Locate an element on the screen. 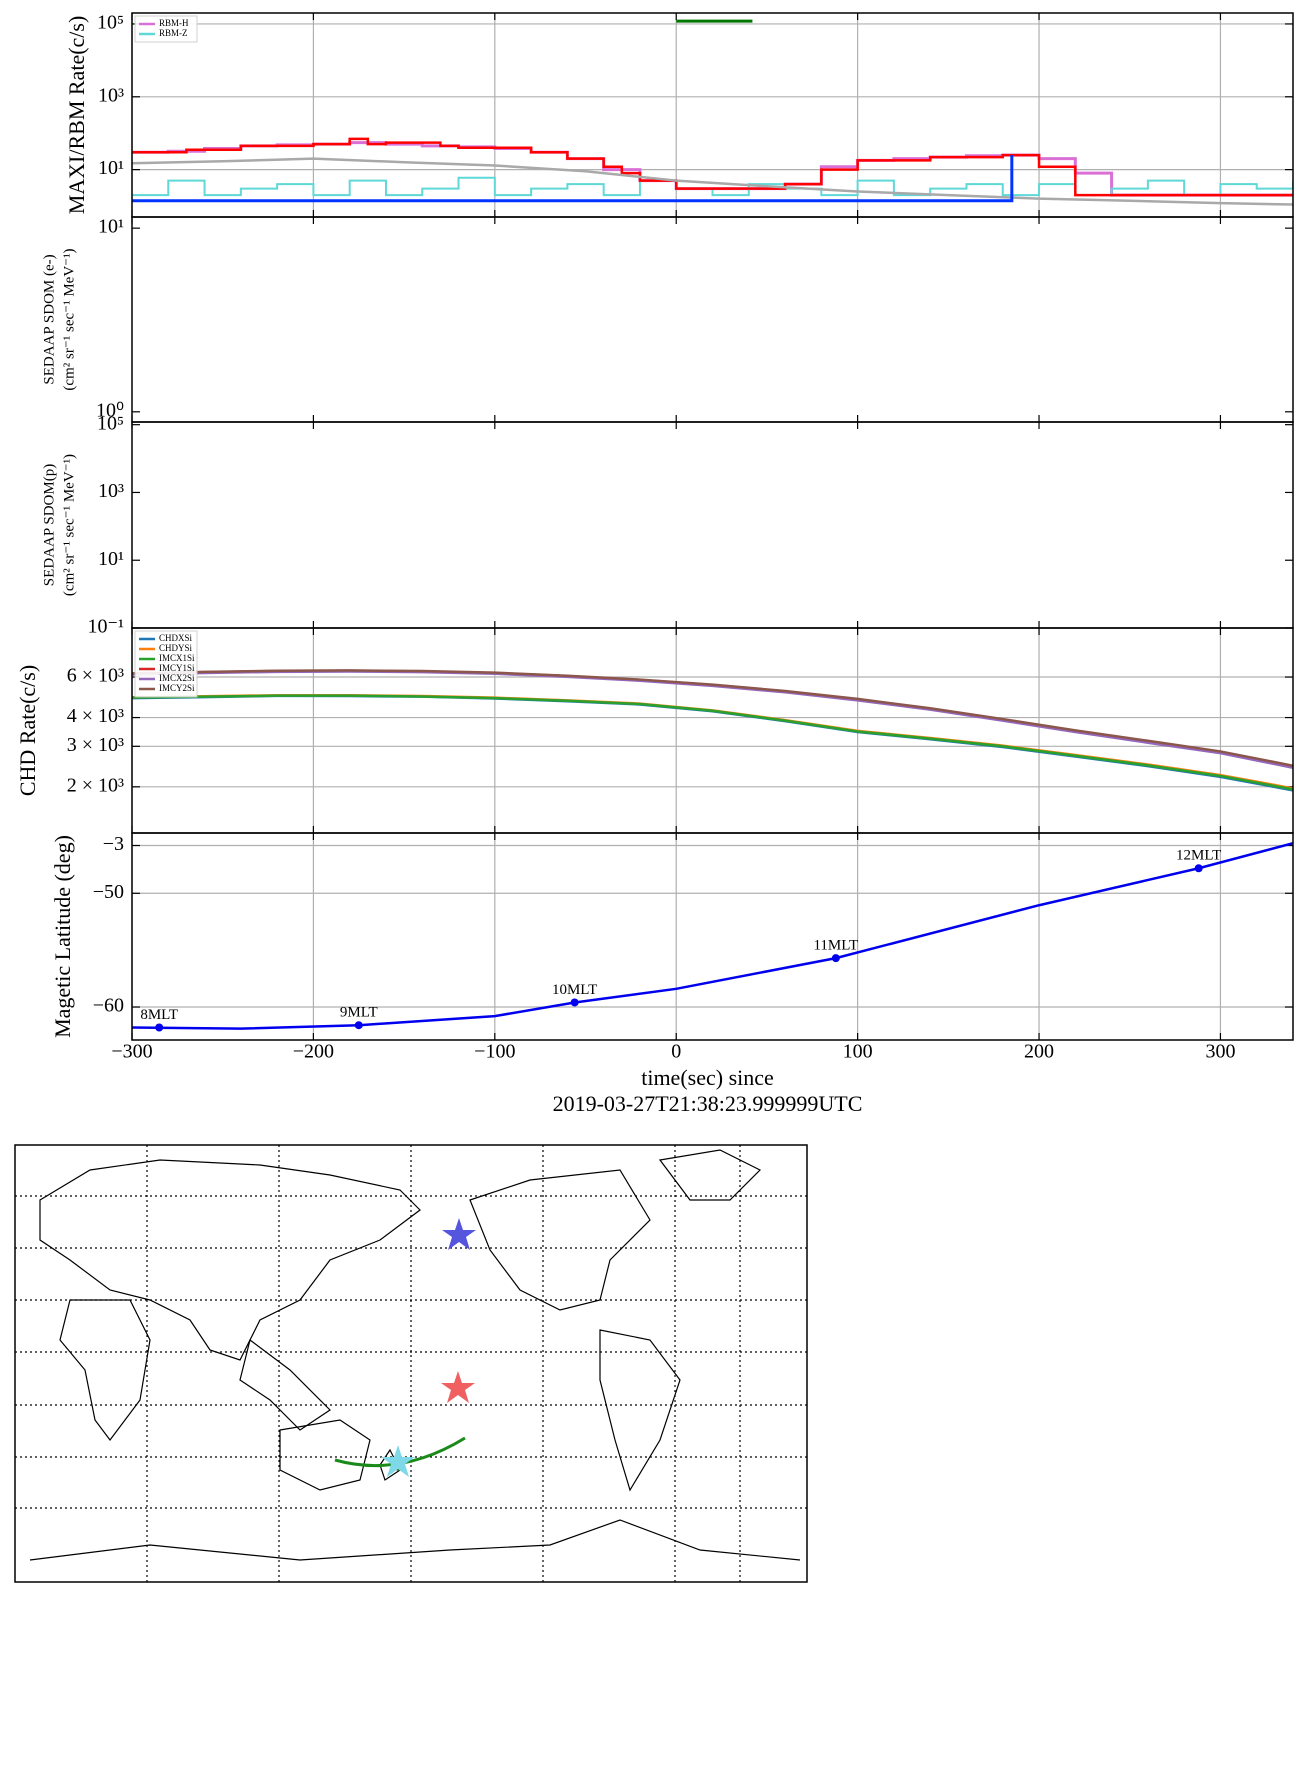  legend-label: CHDXSi is located at coordinates (176, 638).